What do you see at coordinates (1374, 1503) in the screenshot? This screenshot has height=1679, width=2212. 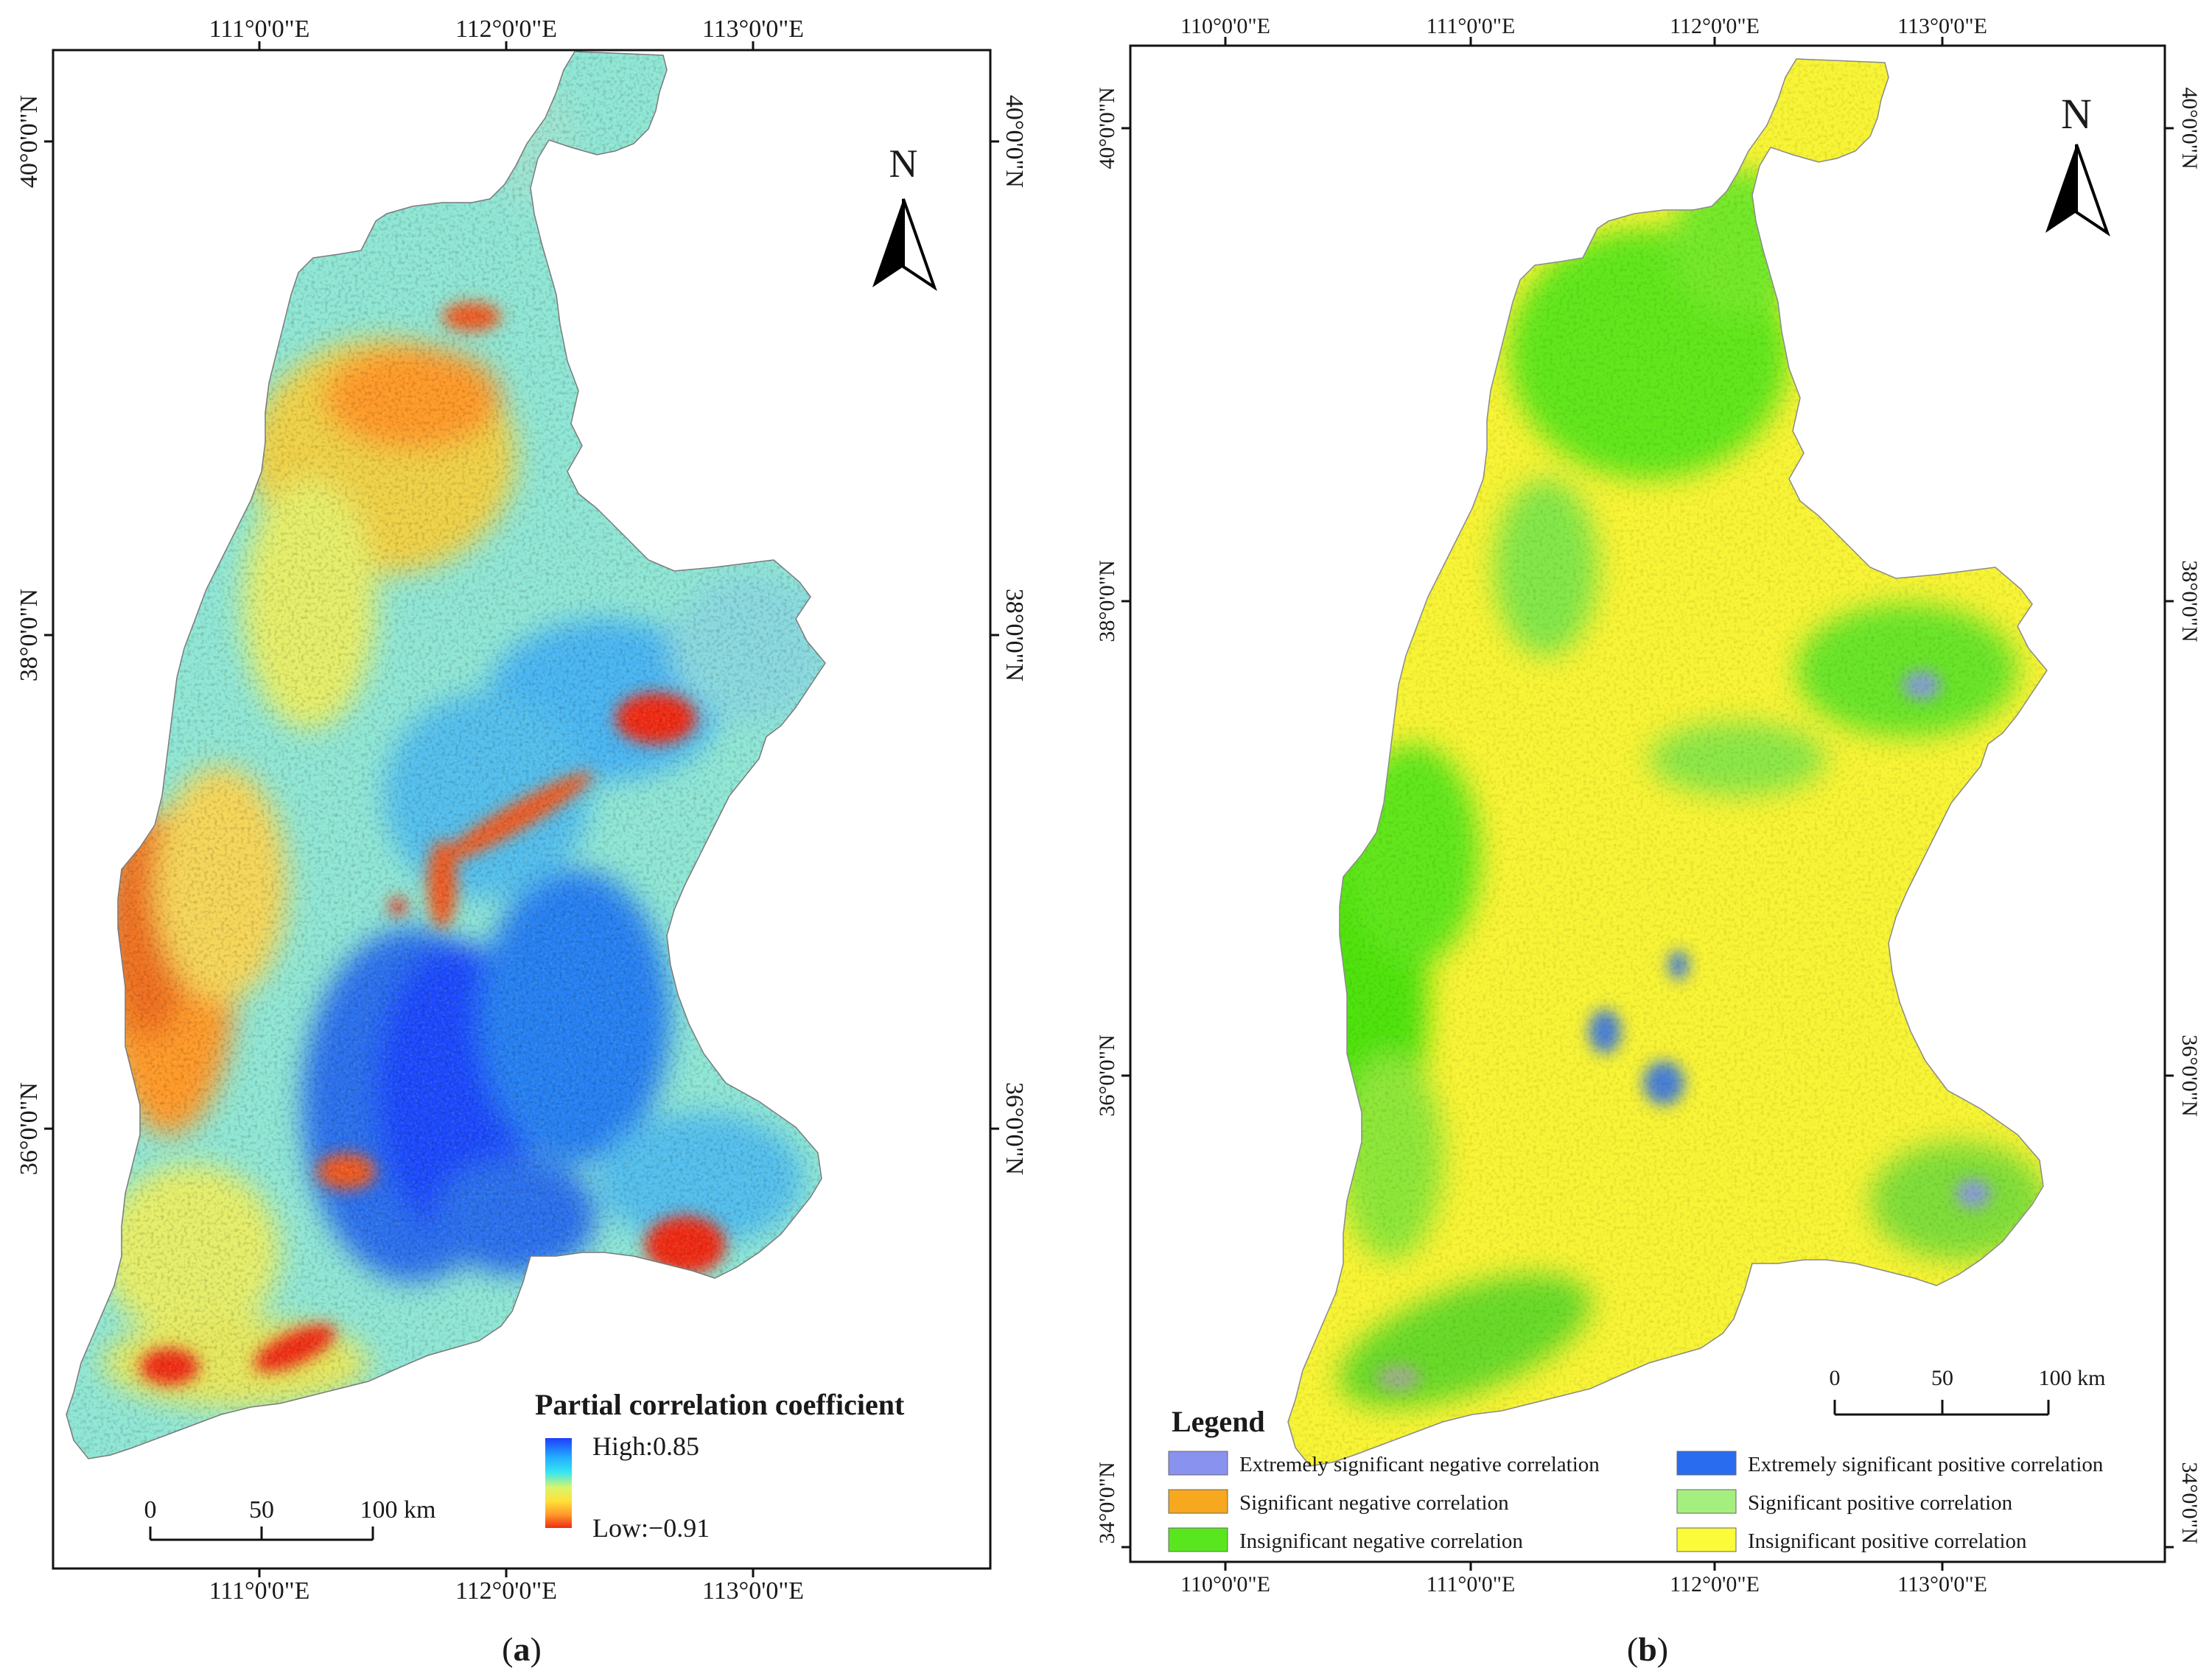 I see `legend-item-label: Significant negative correlation` at bounding box center [1374, 1503].